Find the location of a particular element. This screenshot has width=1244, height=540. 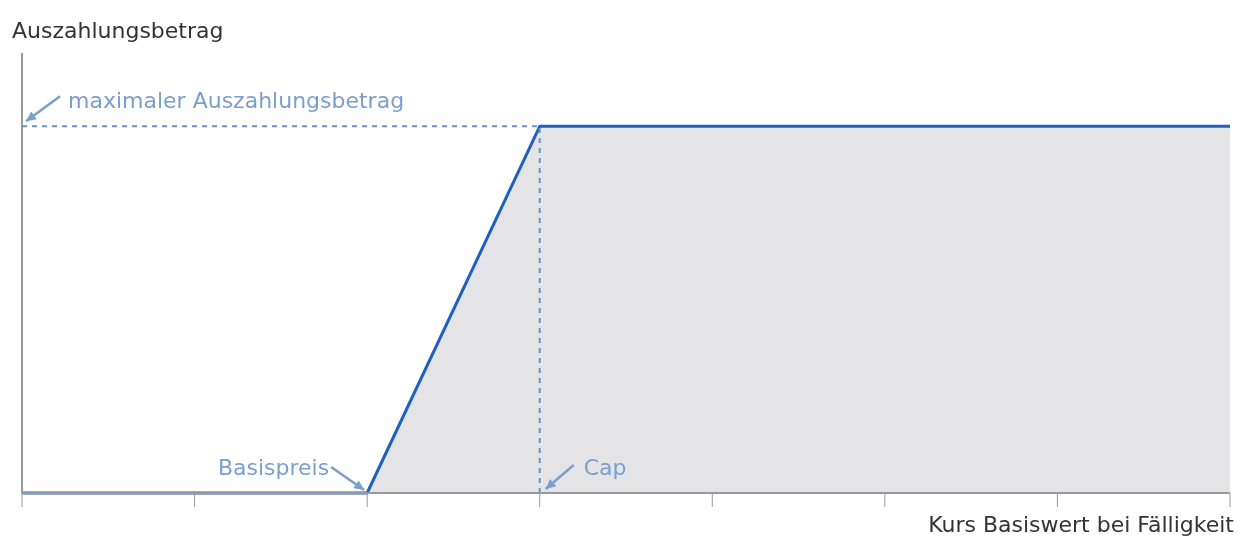

text: Cap is located at coordinates (605, 467).